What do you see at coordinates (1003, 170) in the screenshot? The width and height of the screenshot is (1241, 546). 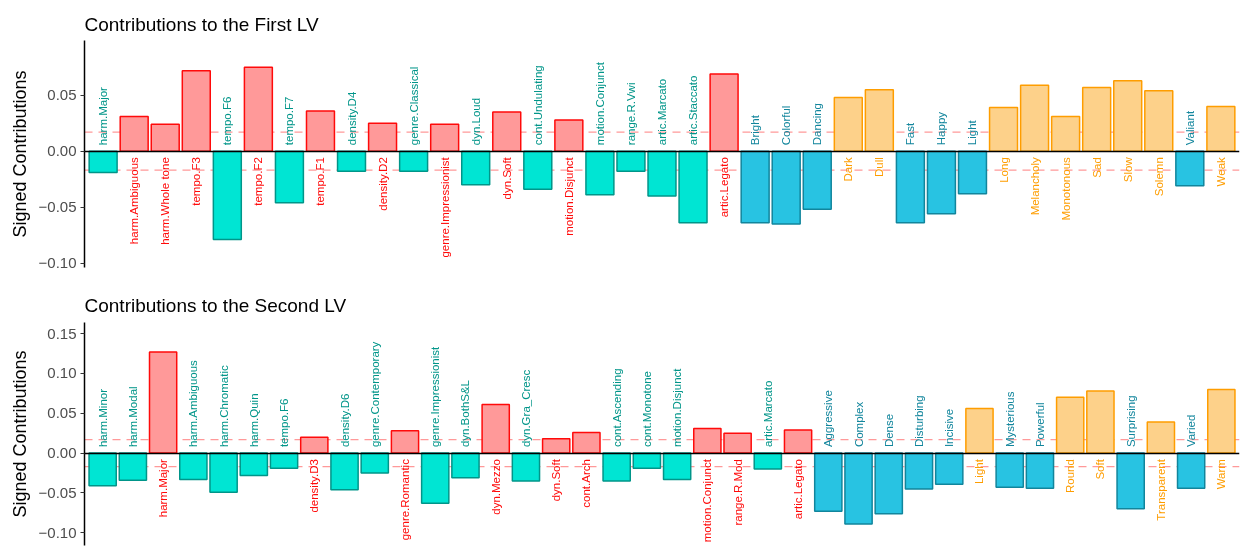 I see `x-tick-label: Long` at bounding box center [1003, 170].